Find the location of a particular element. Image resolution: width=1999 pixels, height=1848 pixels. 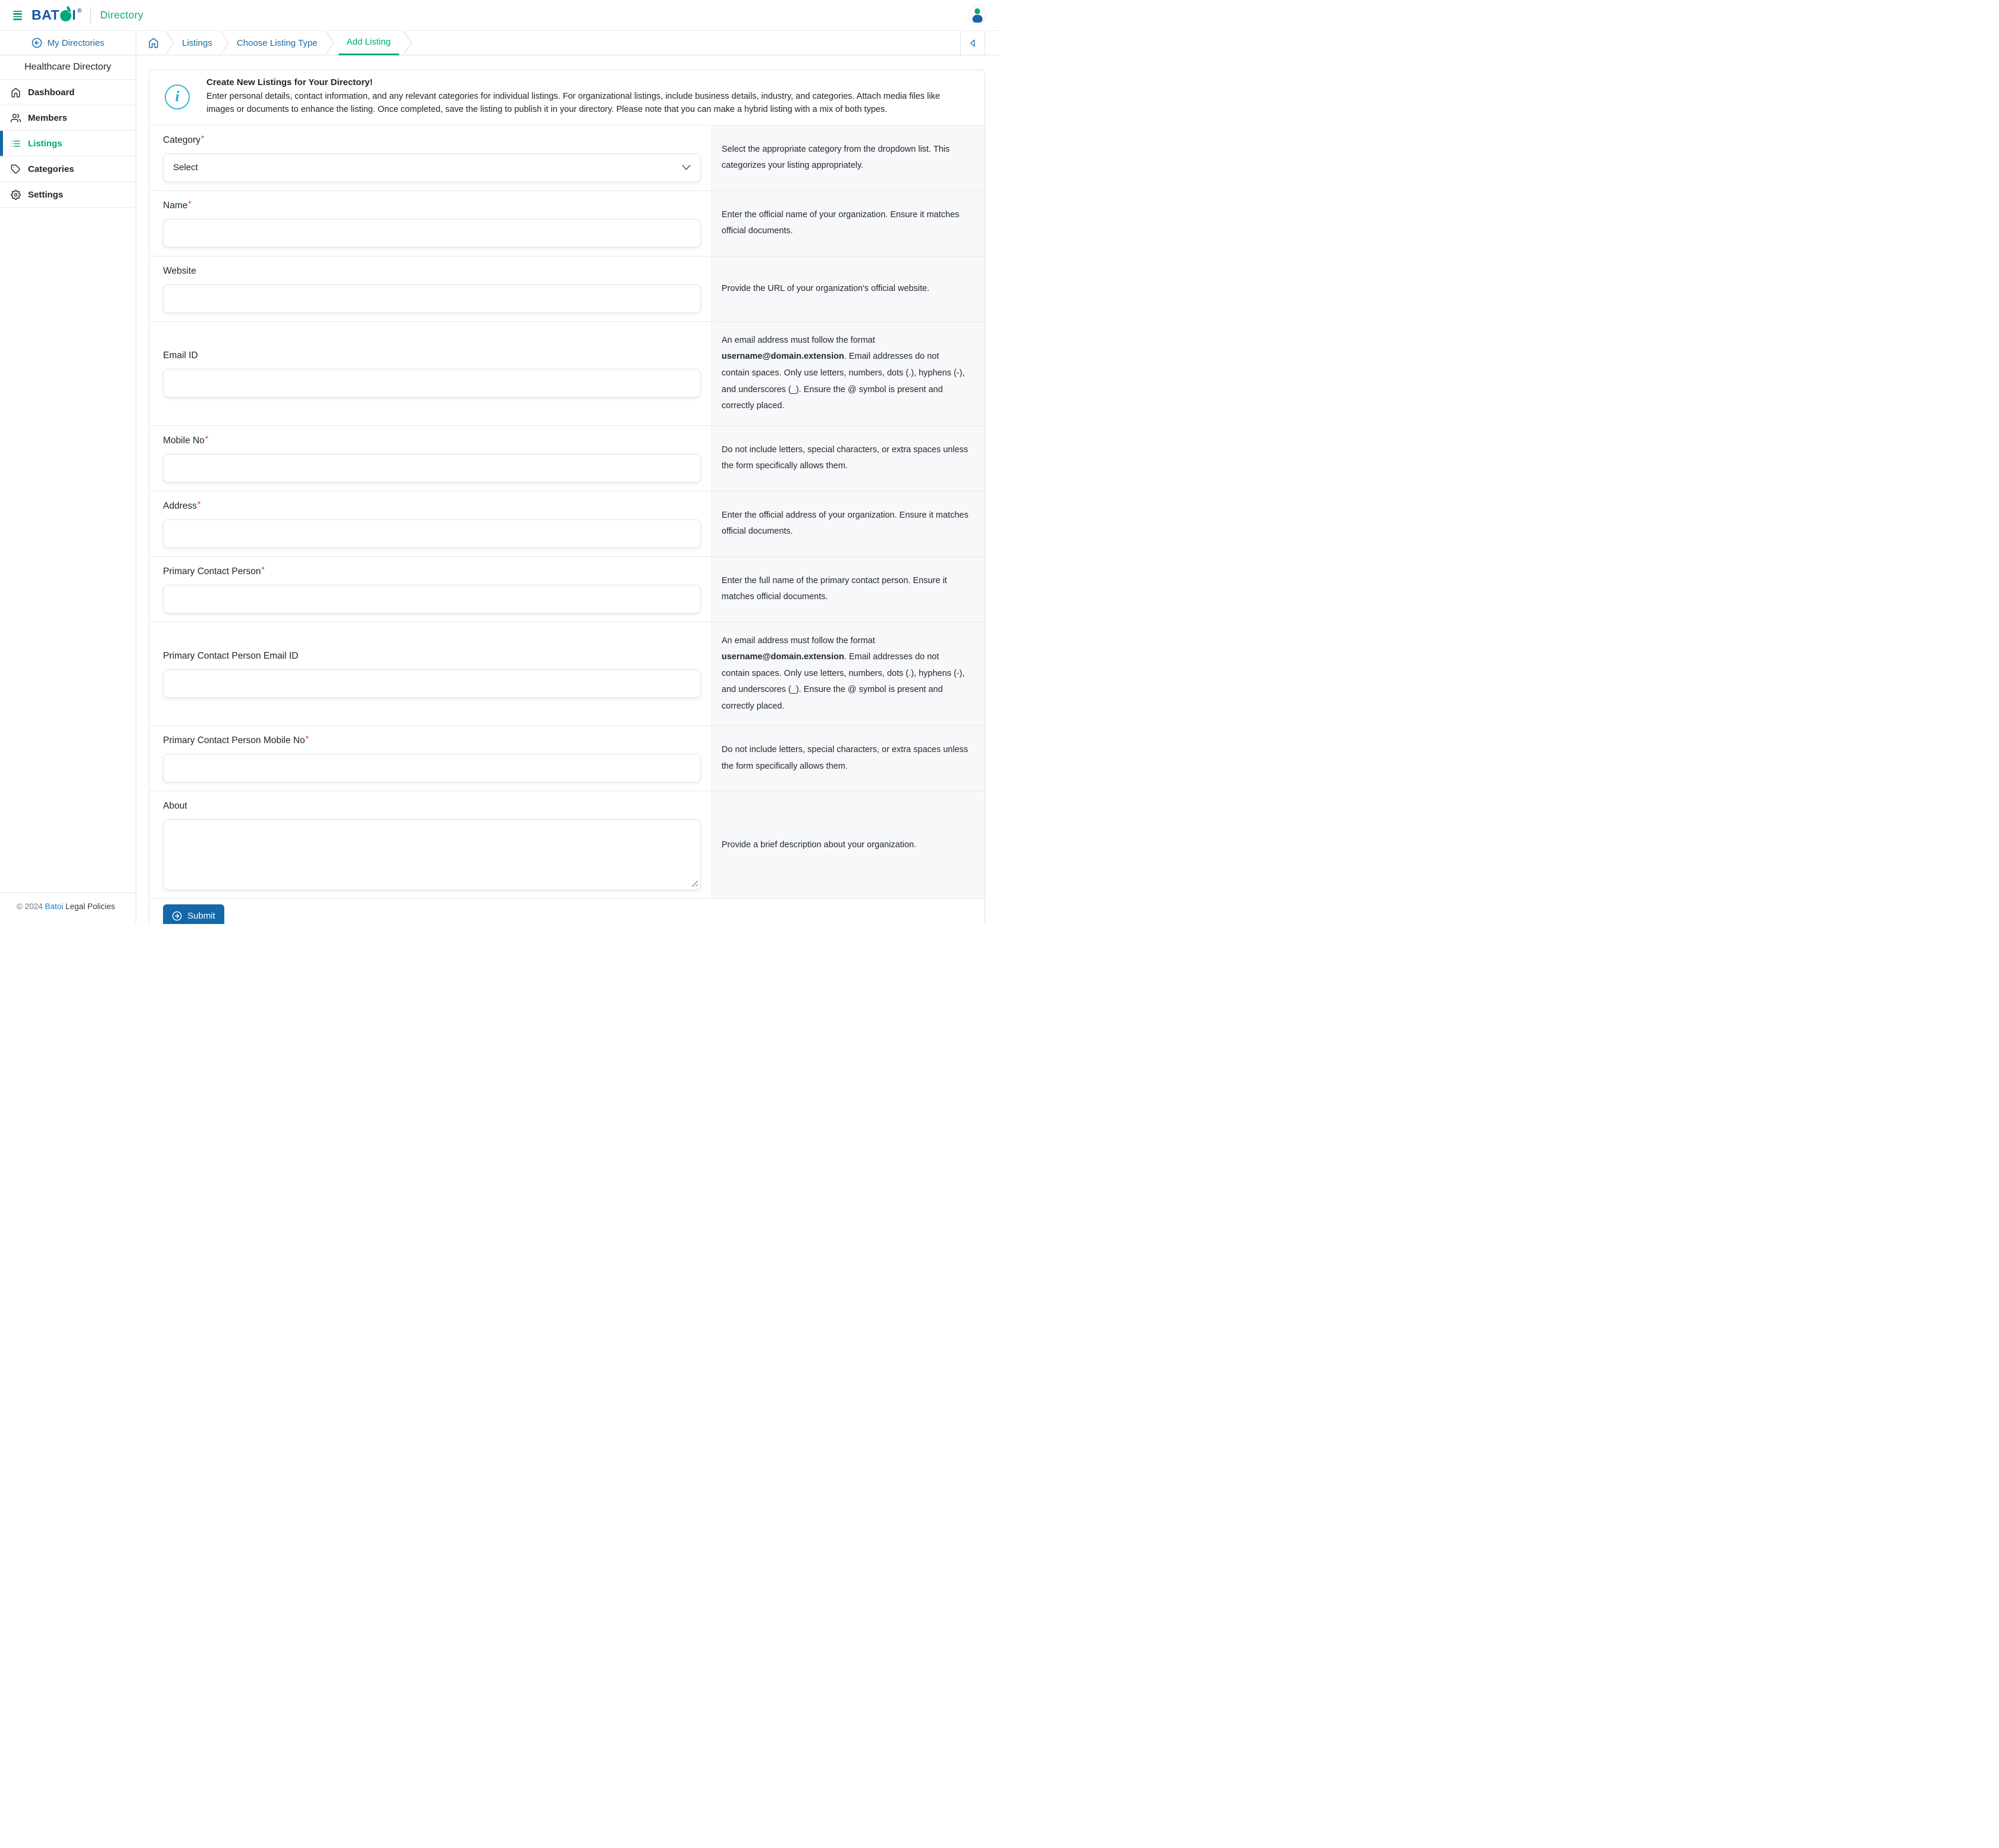

sidebar-item-listings: Listings is located at coordinates (68, 143).